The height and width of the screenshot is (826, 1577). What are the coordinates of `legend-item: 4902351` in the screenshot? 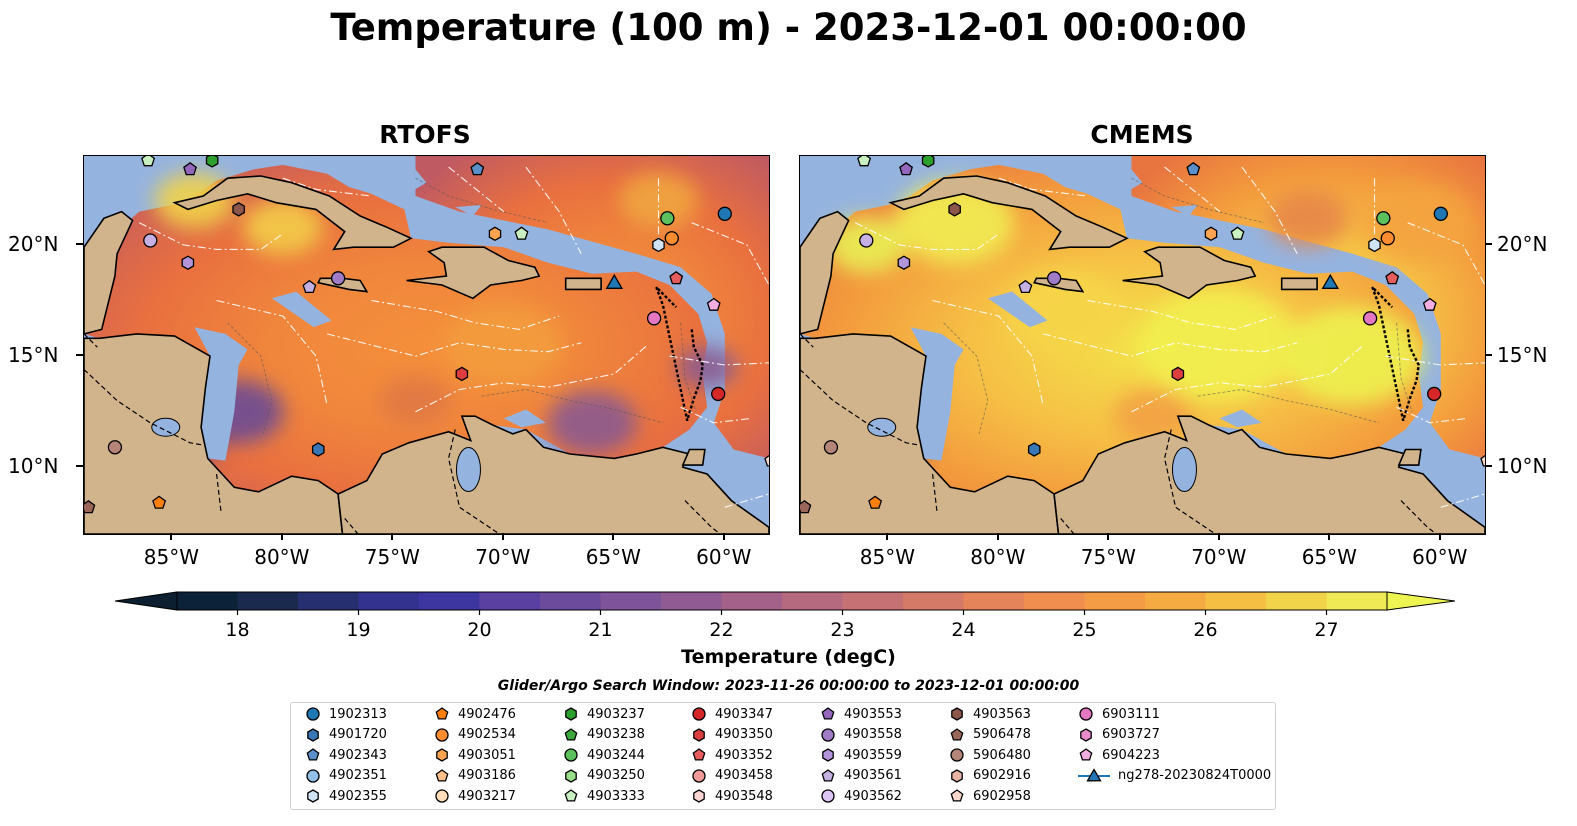 It's located at (346, 776).